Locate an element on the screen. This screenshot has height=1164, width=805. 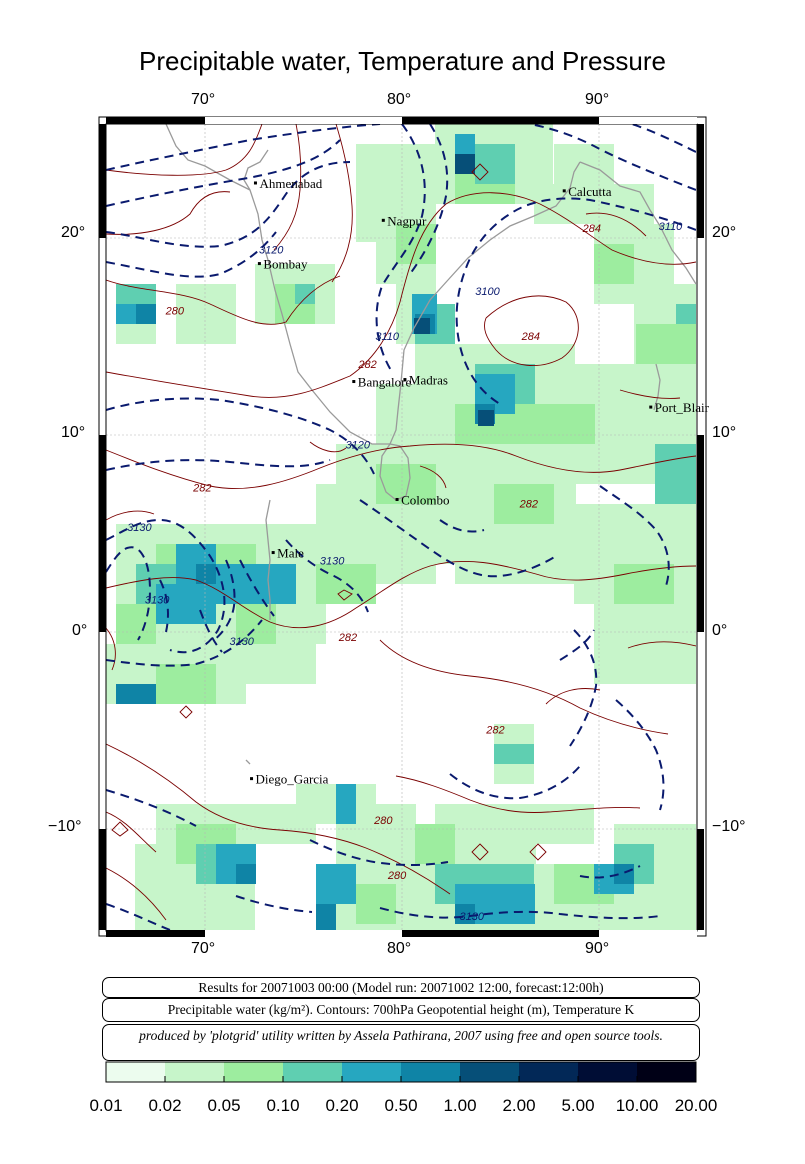
colorbar is located at coordinates (401, 1072).